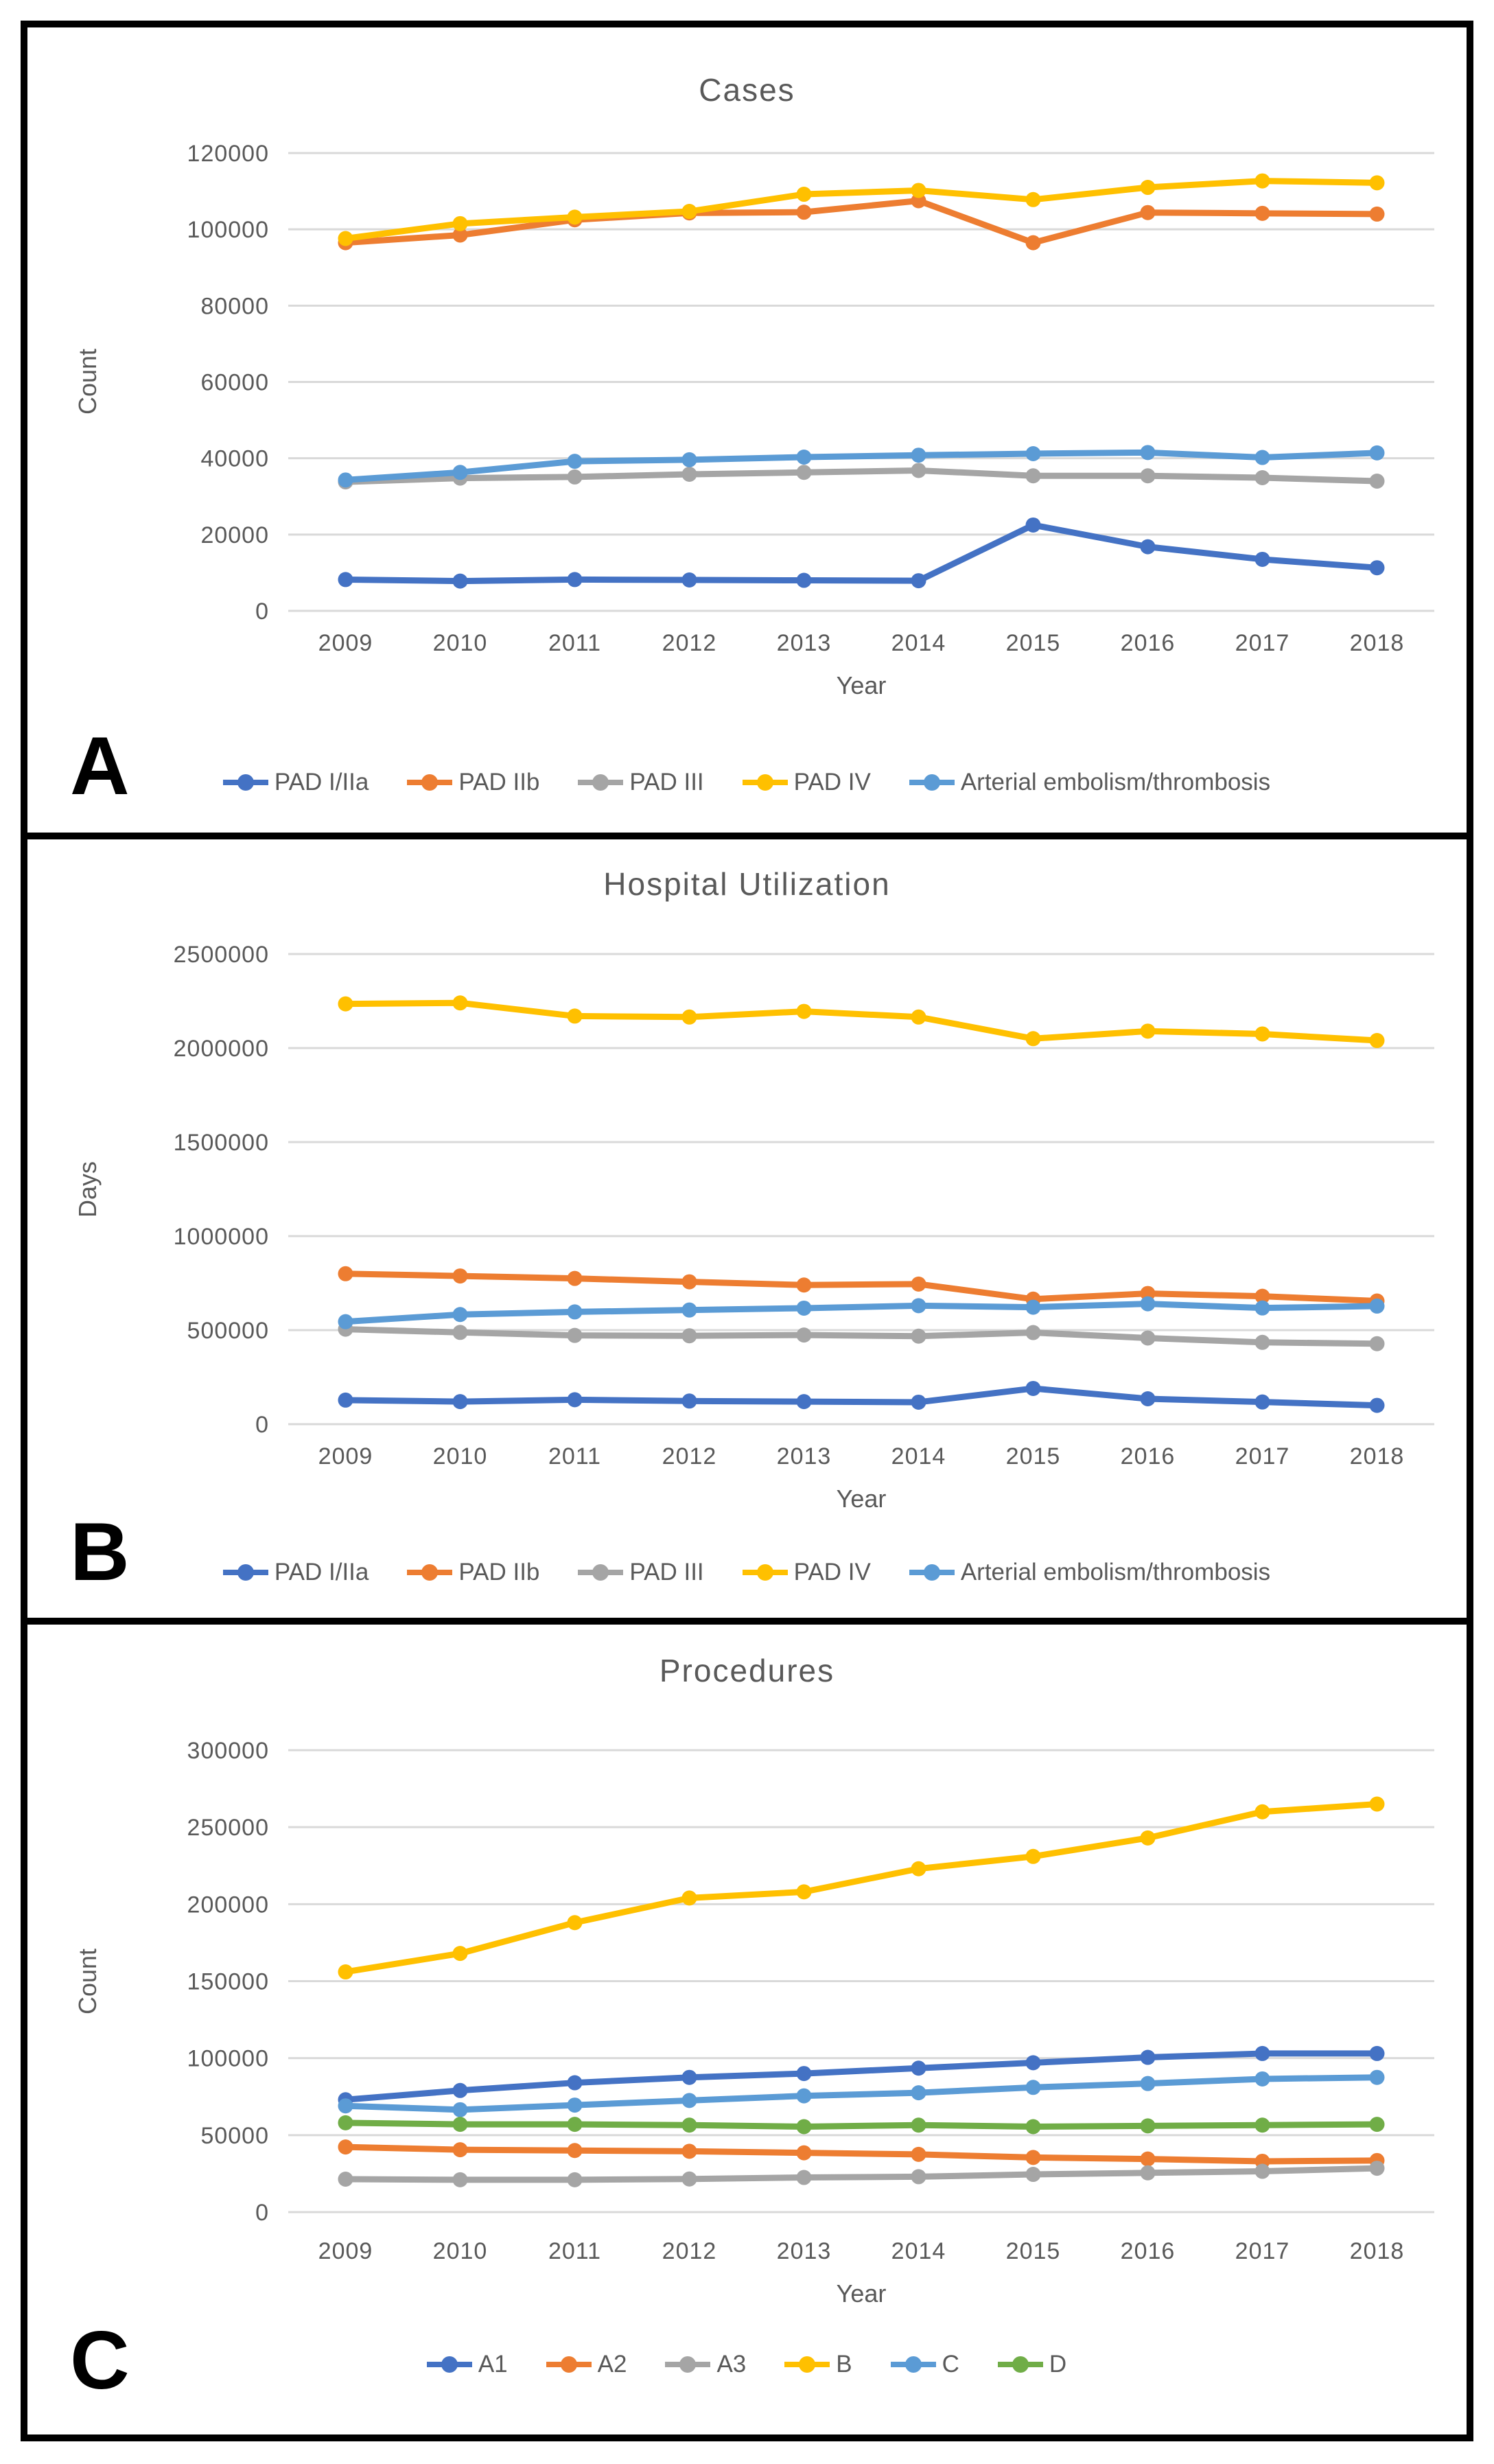 The width and height of the screenshot is (1494, 2464). Describe the element at coordinates (861, 2076) in the screenshot. I see `series-line-A1` at that location.